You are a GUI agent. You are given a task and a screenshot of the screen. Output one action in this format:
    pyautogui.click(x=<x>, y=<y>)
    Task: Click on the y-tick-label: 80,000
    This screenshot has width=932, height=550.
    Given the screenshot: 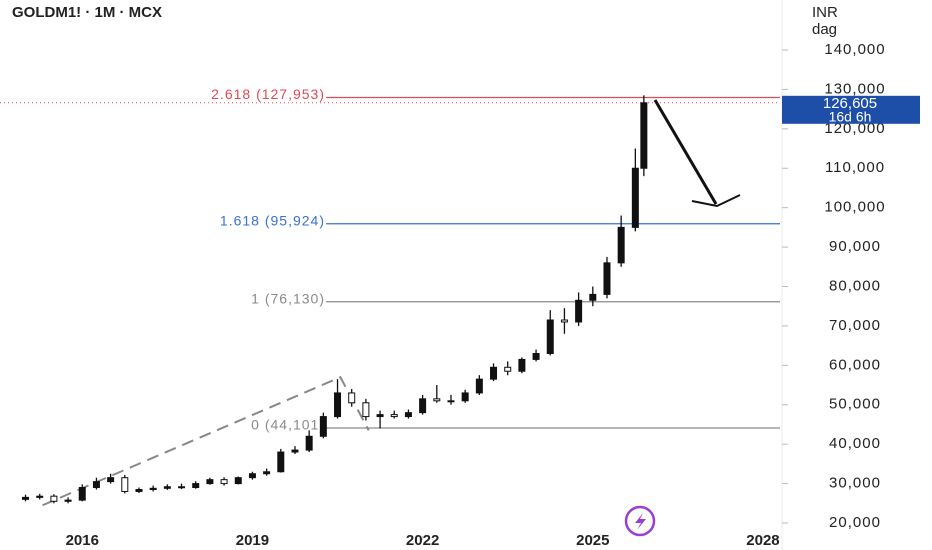 What is the action you would take?
    pyautogui.click(x=855, y=285)
    